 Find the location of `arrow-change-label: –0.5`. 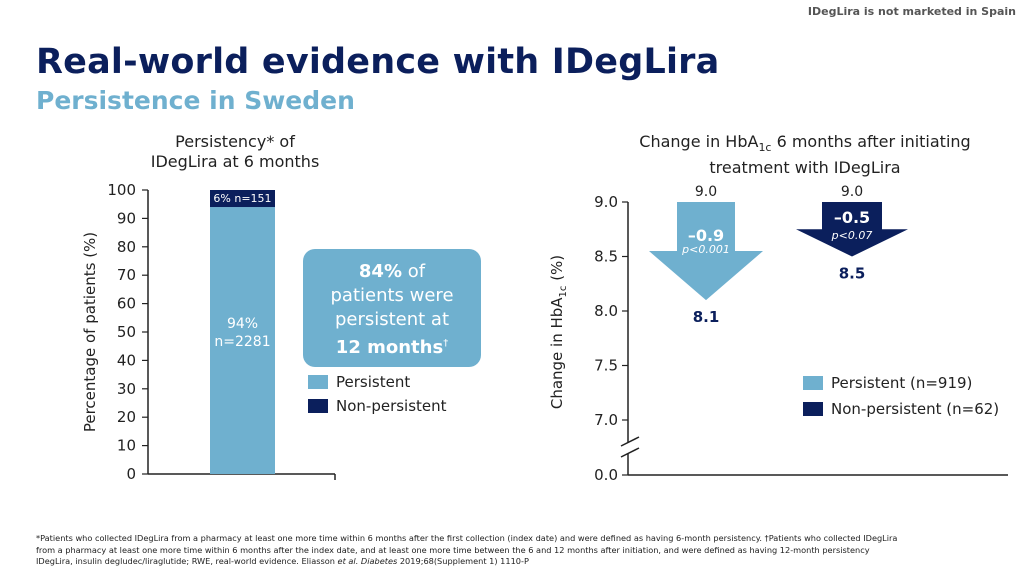

arrow-change-label: –0.5 is located at coordinates (852, 217).